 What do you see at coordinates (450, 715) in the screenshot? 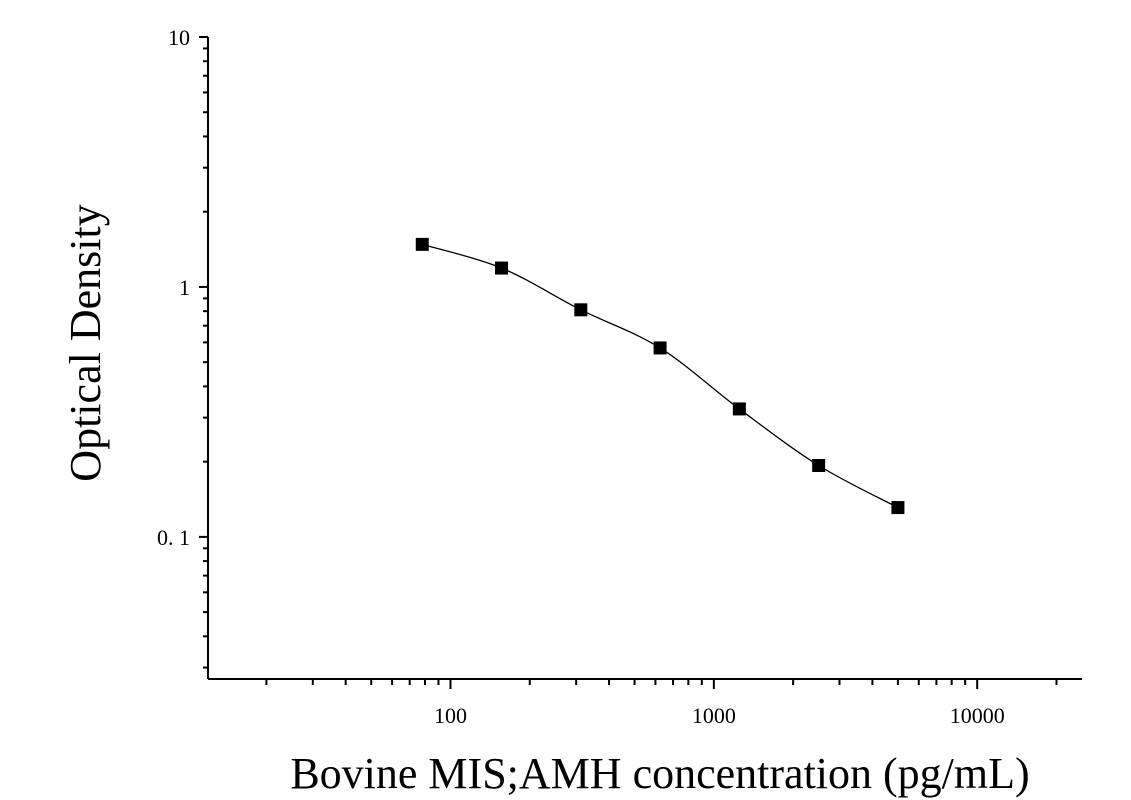
I see `x-tick-label: 100` at bounding box center [450, 715].